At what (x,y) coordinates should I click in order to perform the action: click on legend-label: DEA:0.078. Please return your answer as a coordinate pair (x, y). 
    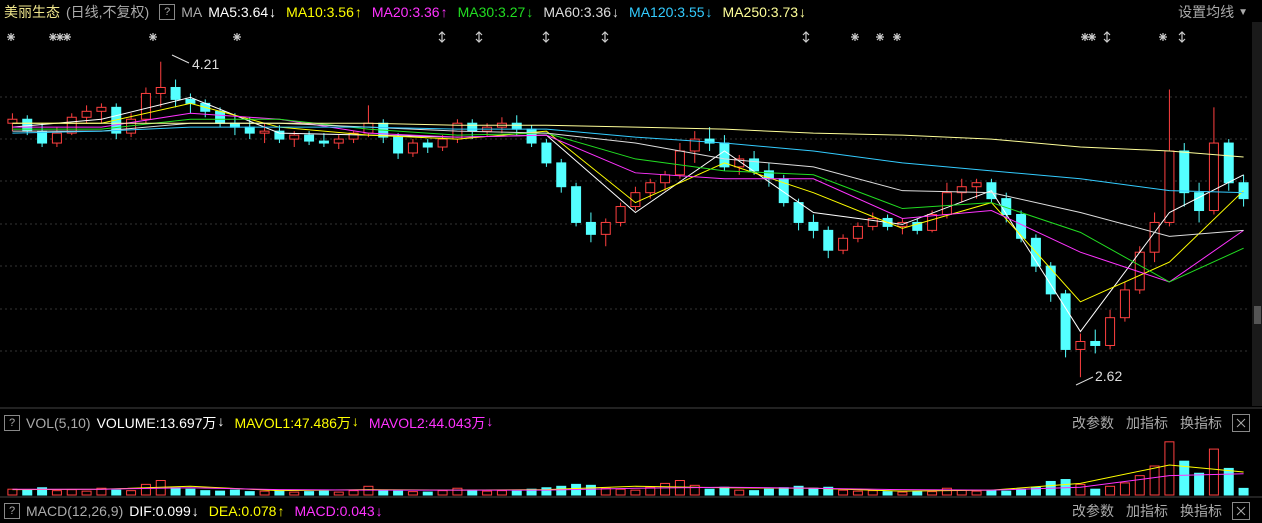
    Looking at the image, I should click on (242, 511).